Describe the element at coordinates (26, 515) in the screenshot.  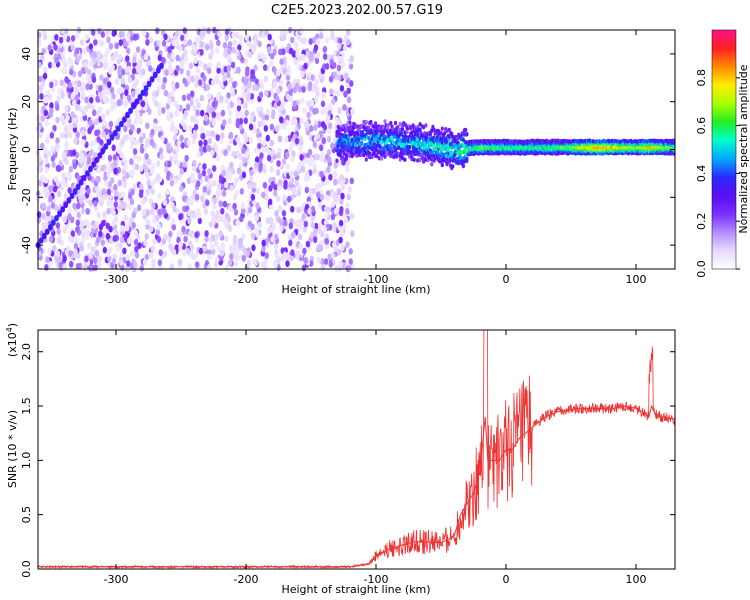
I see `y-tick-label: 0.5` at that location.